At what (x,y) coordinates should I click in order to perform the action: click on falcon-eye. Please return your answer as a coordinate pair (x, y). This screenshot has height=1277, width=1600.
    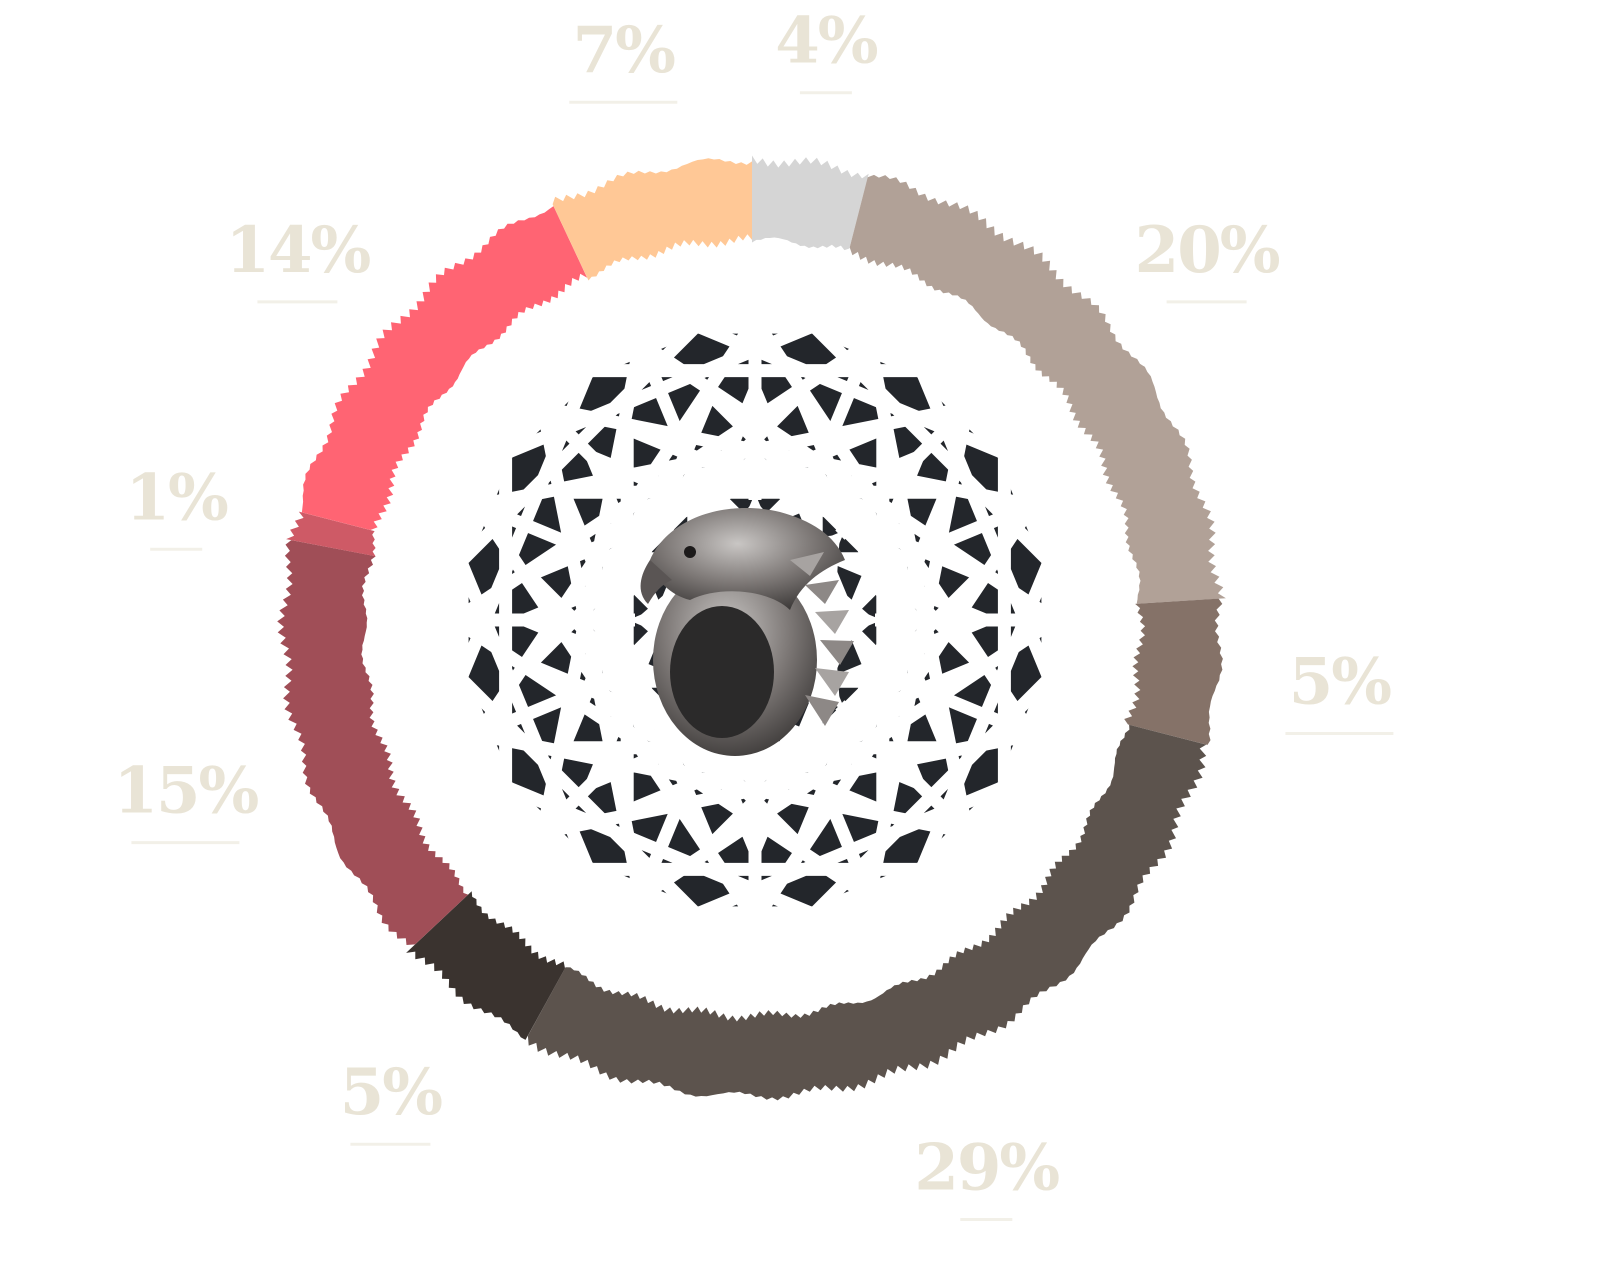
    Looking at the image, I should click on (690, 552).